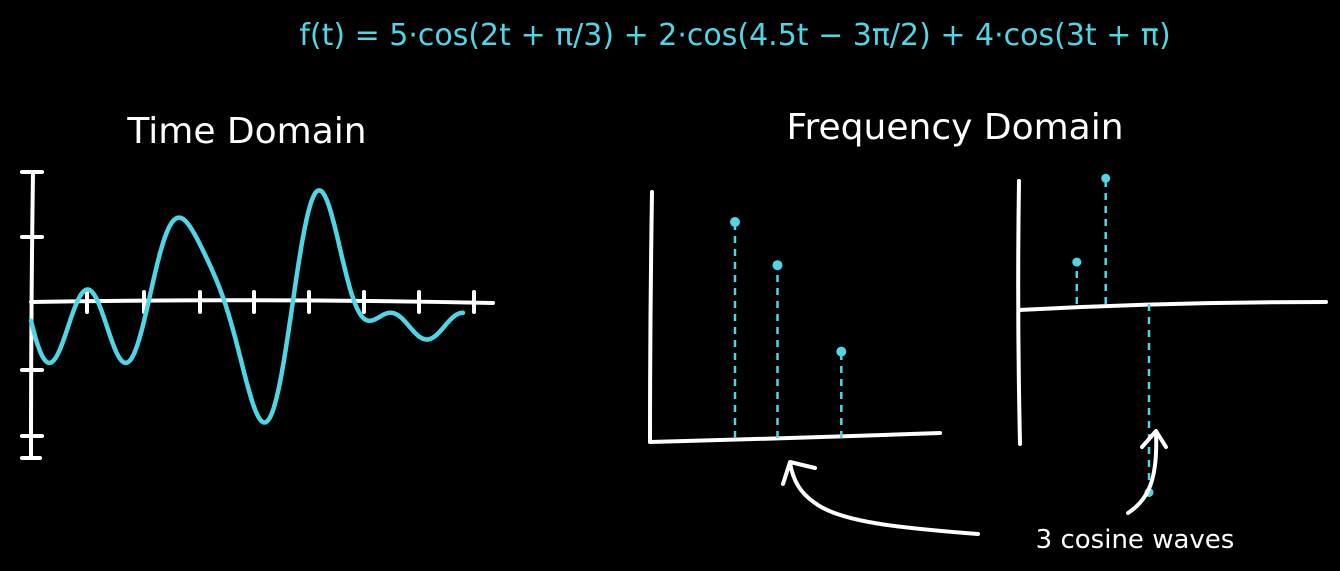  I want to click on phase-y-axis, so click(1019, 312).